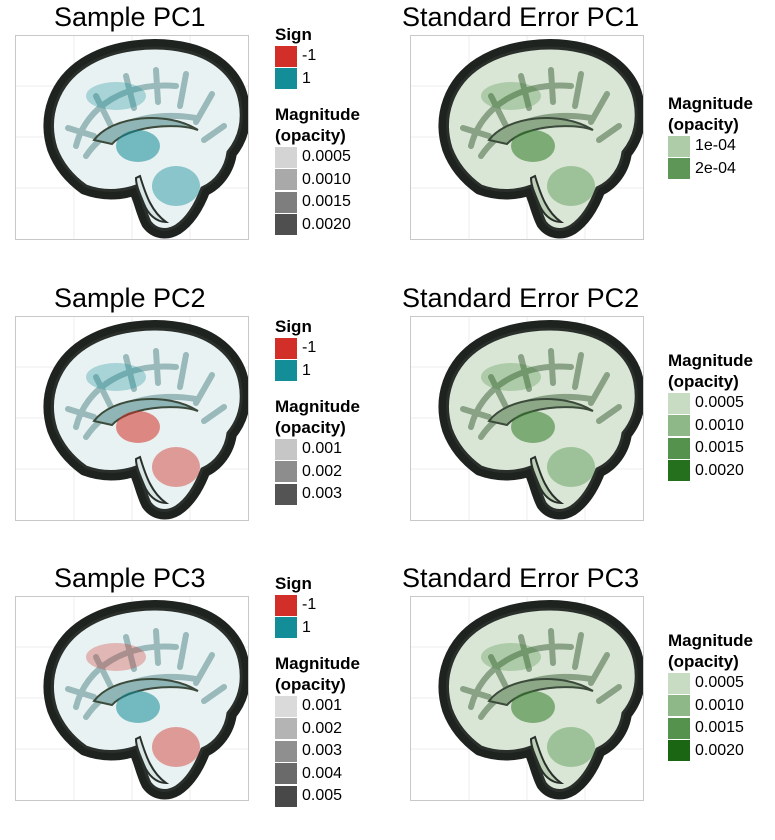 Image resolution: width=775 pixels, height=840 pixels. Describe the element at coordinates (322, 706) in the screenshot. I see `legend-label: 0.001` at that location.